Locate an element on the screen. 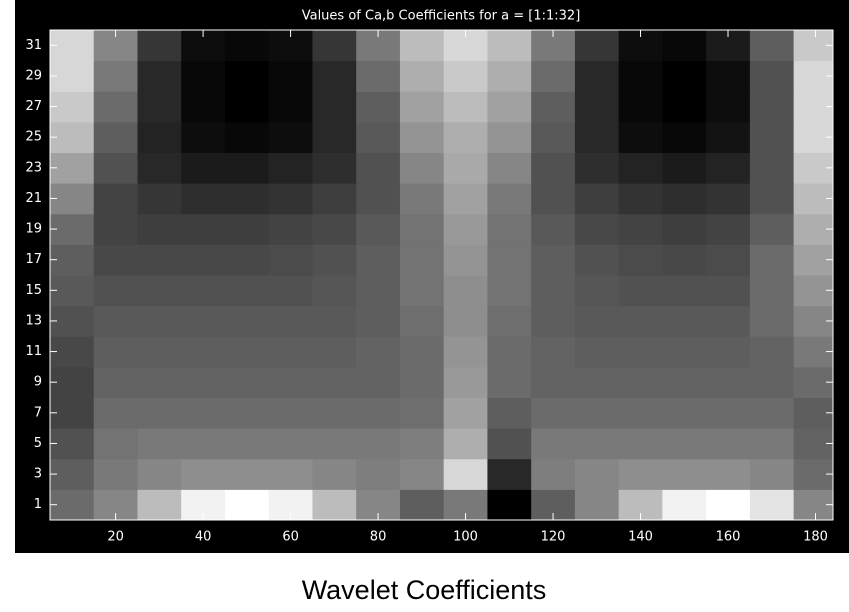 The height and width of the screenshot is (612, 849). y-tick-label: 15 is located at coordinates (33, 290).